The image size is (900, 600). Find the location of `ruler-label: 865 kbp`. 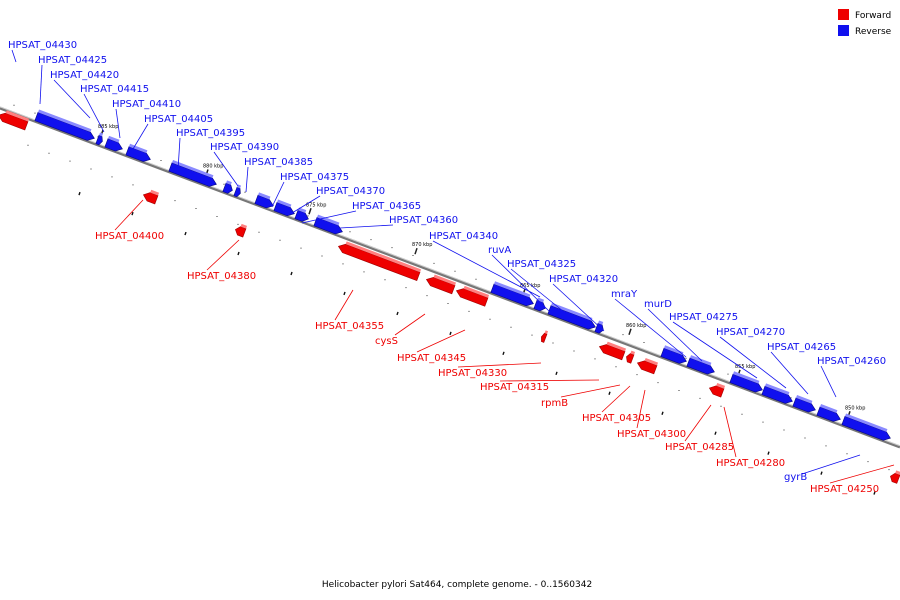

ruler-label: 865 kbp is located at coordinates (530, 286).